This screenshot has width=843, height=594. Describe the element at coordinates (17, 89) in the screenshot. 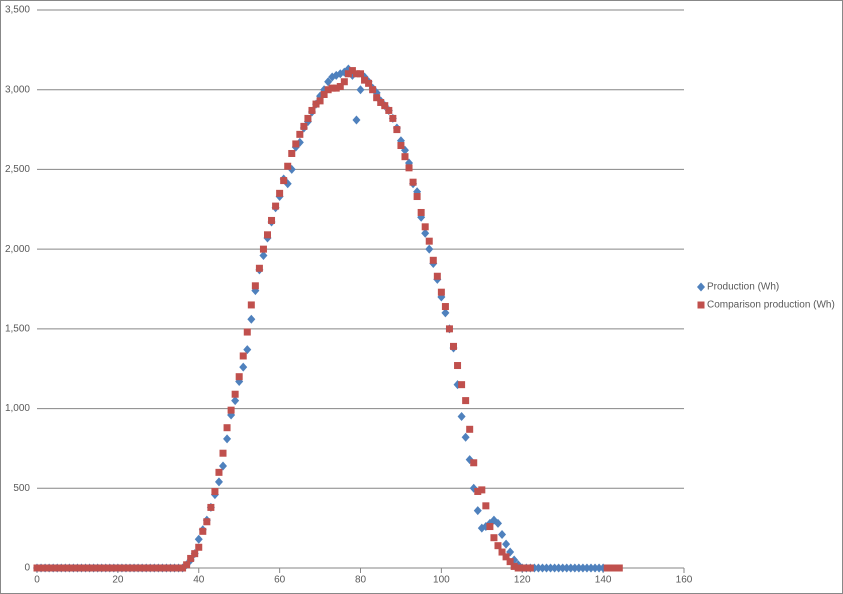

I see `y-tick-label: 3,000` at that location.